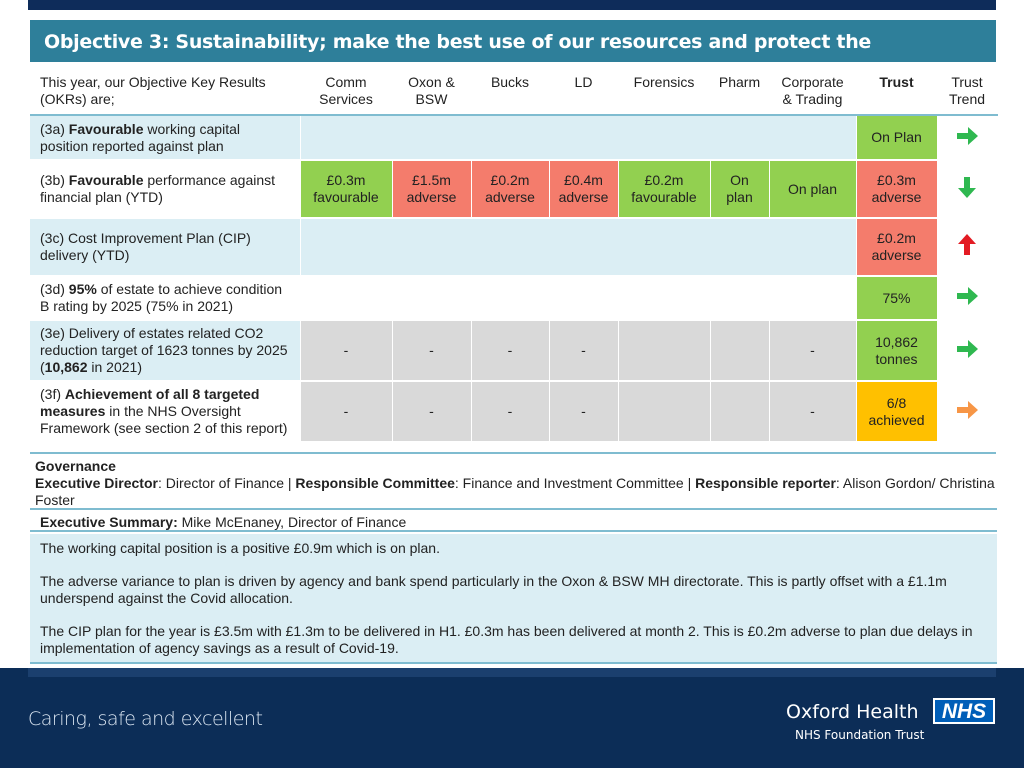  I want to click on text-run: Responsible Committee, so click(375, 483).